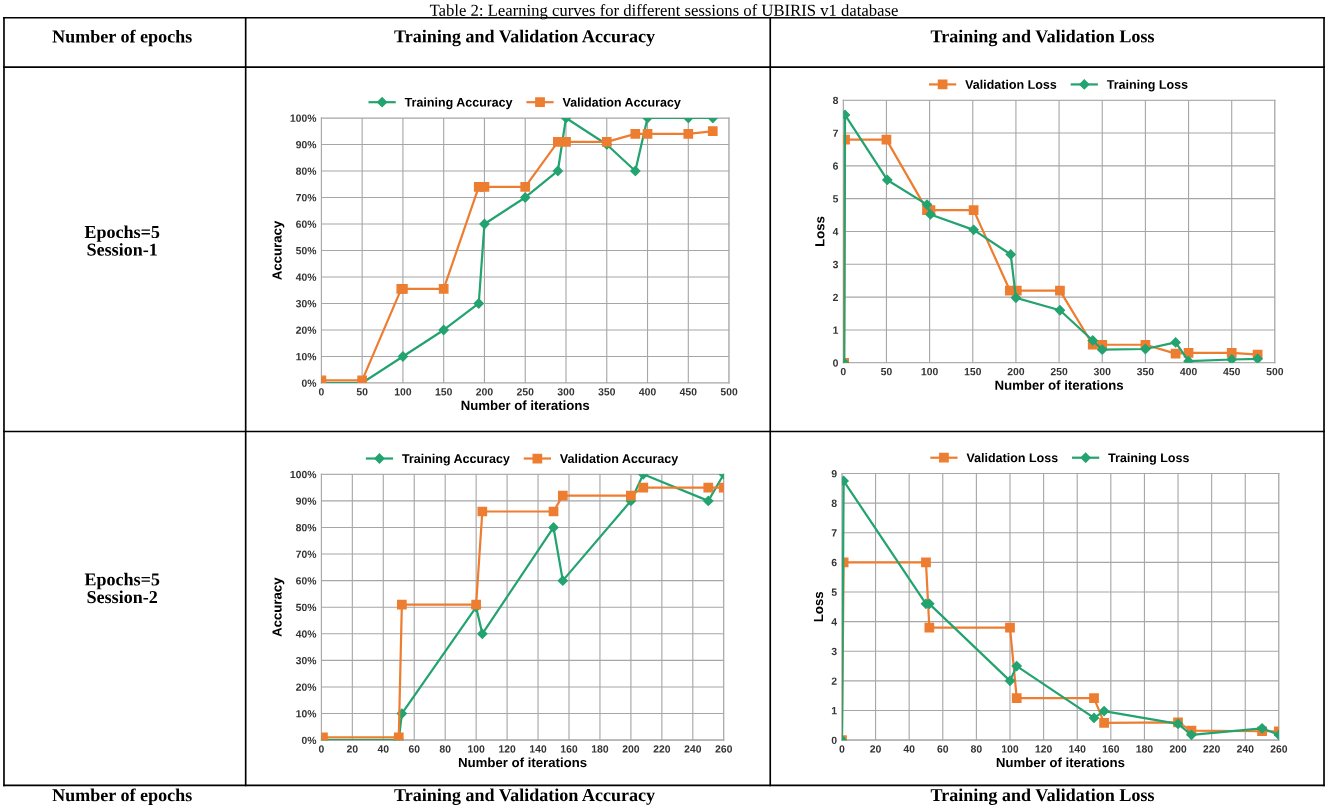  I want to click on x-tick-label: 150, so click(443, 392).